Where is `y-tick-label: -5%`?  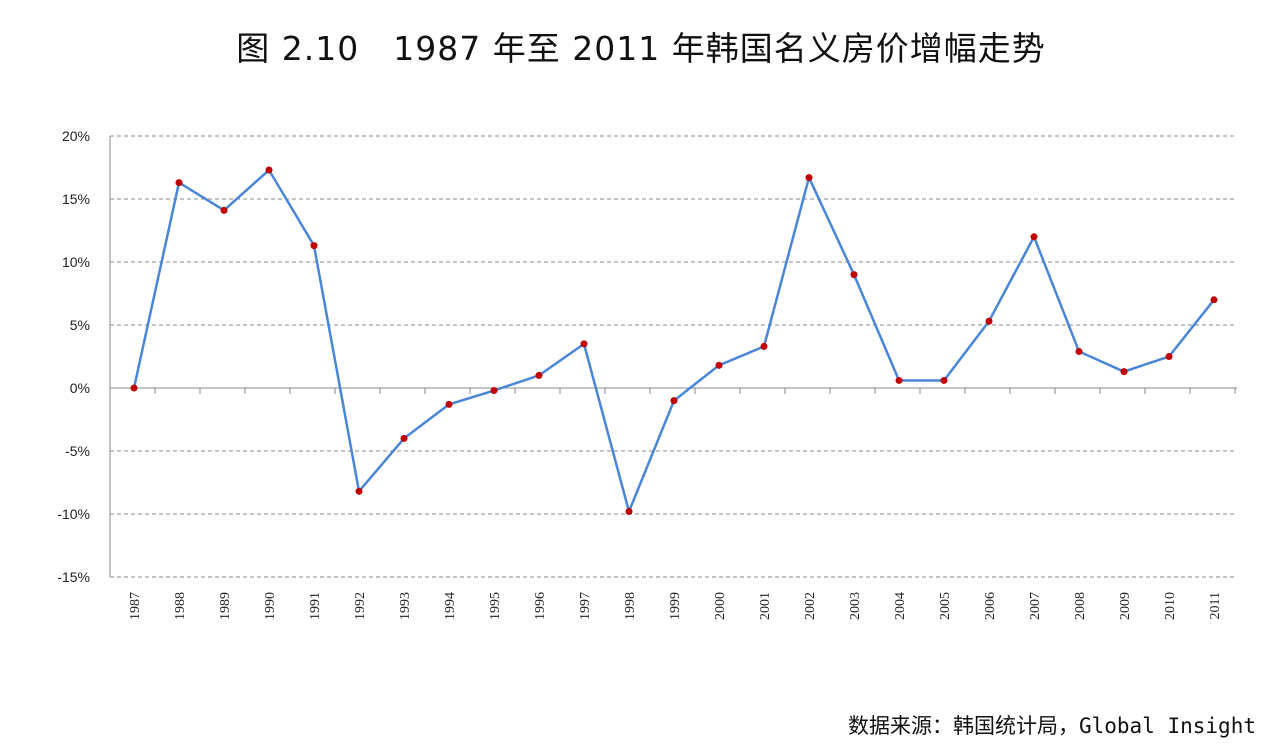
y-tick-label: -5% is located at coordinates (77, 451).